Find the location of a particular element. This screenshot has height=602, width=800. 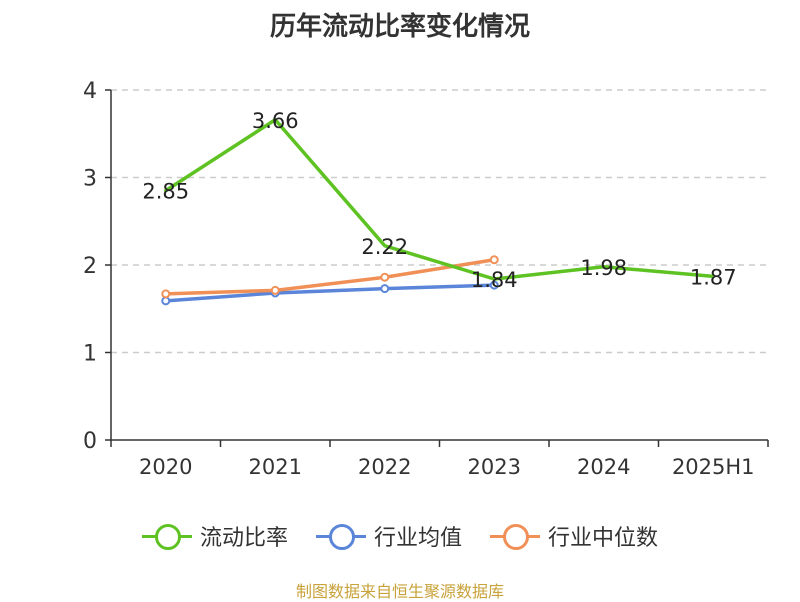

y-tick-label: 2 is located at coordinates (90, 266).